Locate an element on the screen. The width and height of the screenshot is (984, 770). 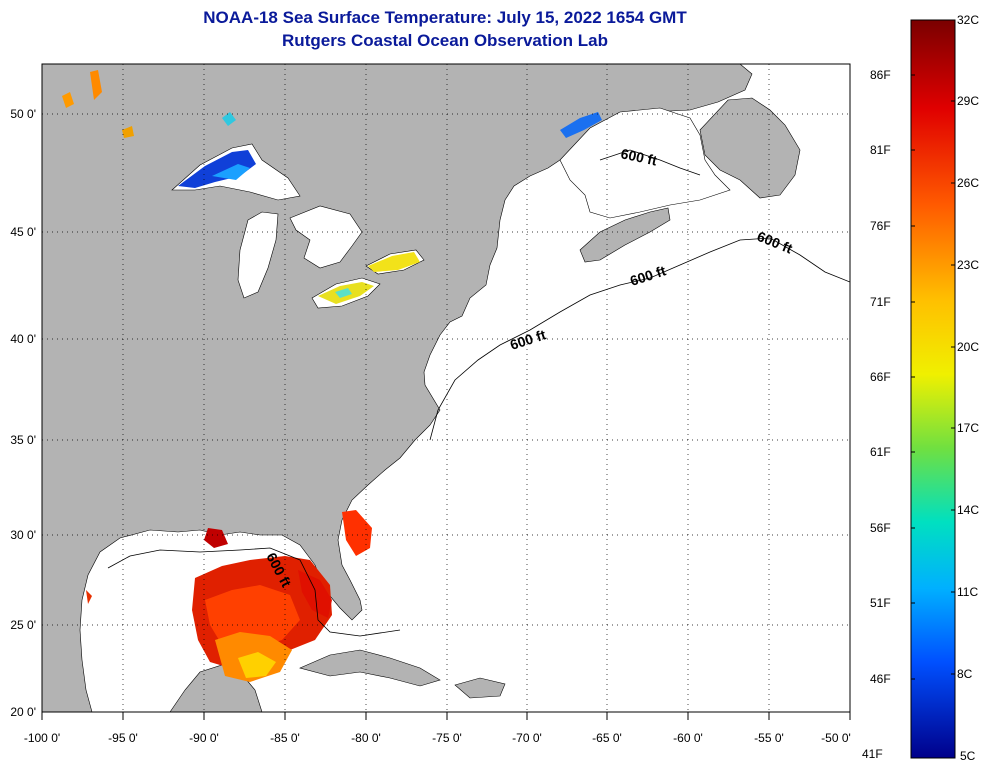
x-tick-label: -80 0' is located at coordinates (366, 738).